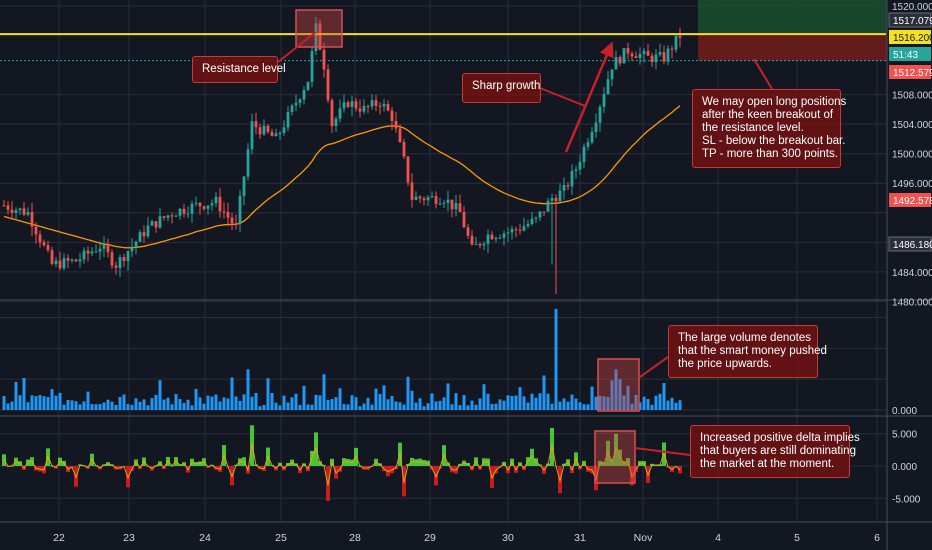 This screenshot has height=550, width=932. What do you see at coordinates (654, 367) in the screenshot?
I see `volume-connector` at bounding box center [654, 367].